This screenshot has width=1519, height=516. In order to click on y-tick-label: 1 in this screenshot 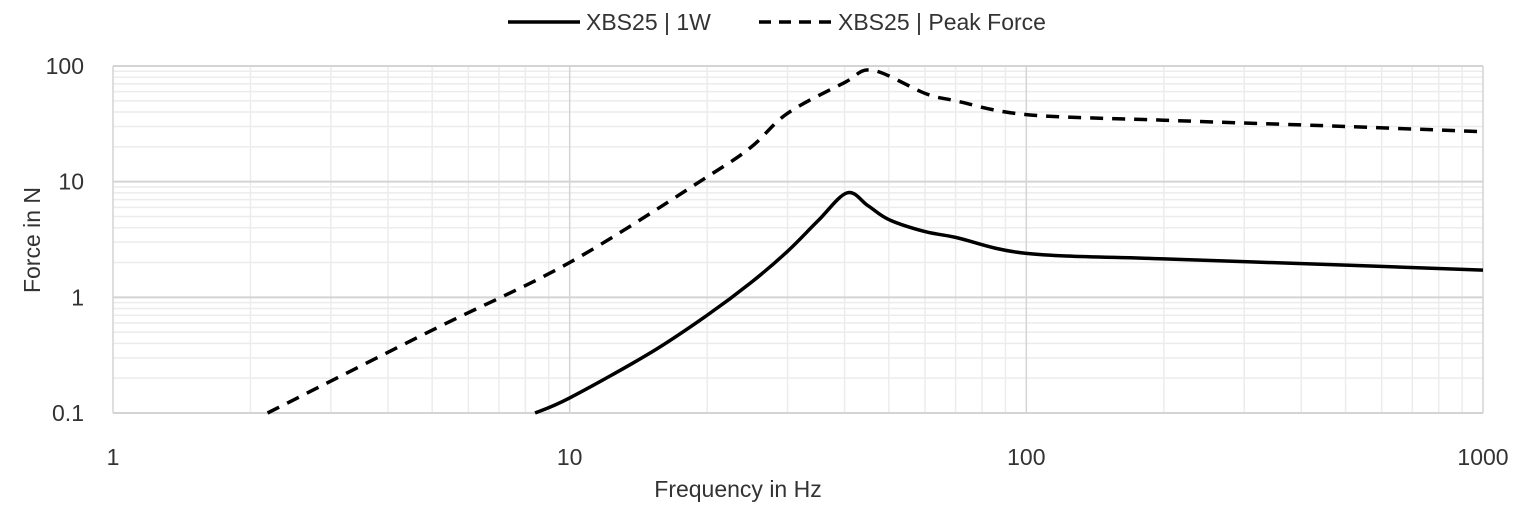, I will do `click(77, 297)`.